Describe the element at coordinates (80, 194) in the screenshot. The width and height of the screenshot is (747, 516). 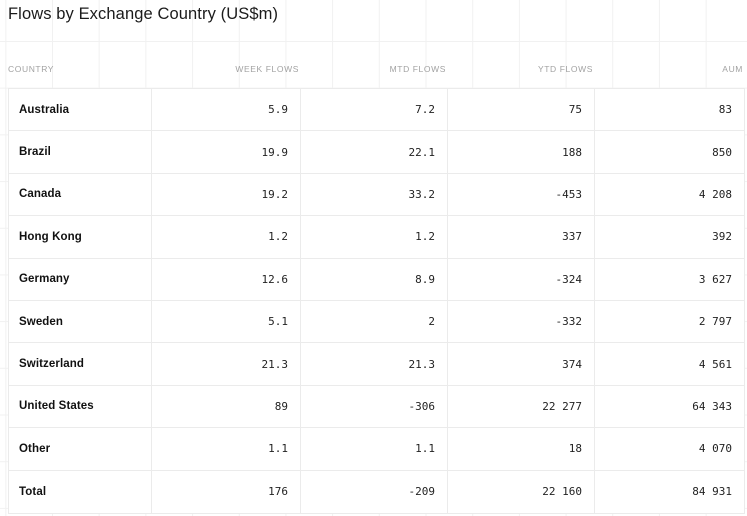
I see `cell-country: Canada` at that location.